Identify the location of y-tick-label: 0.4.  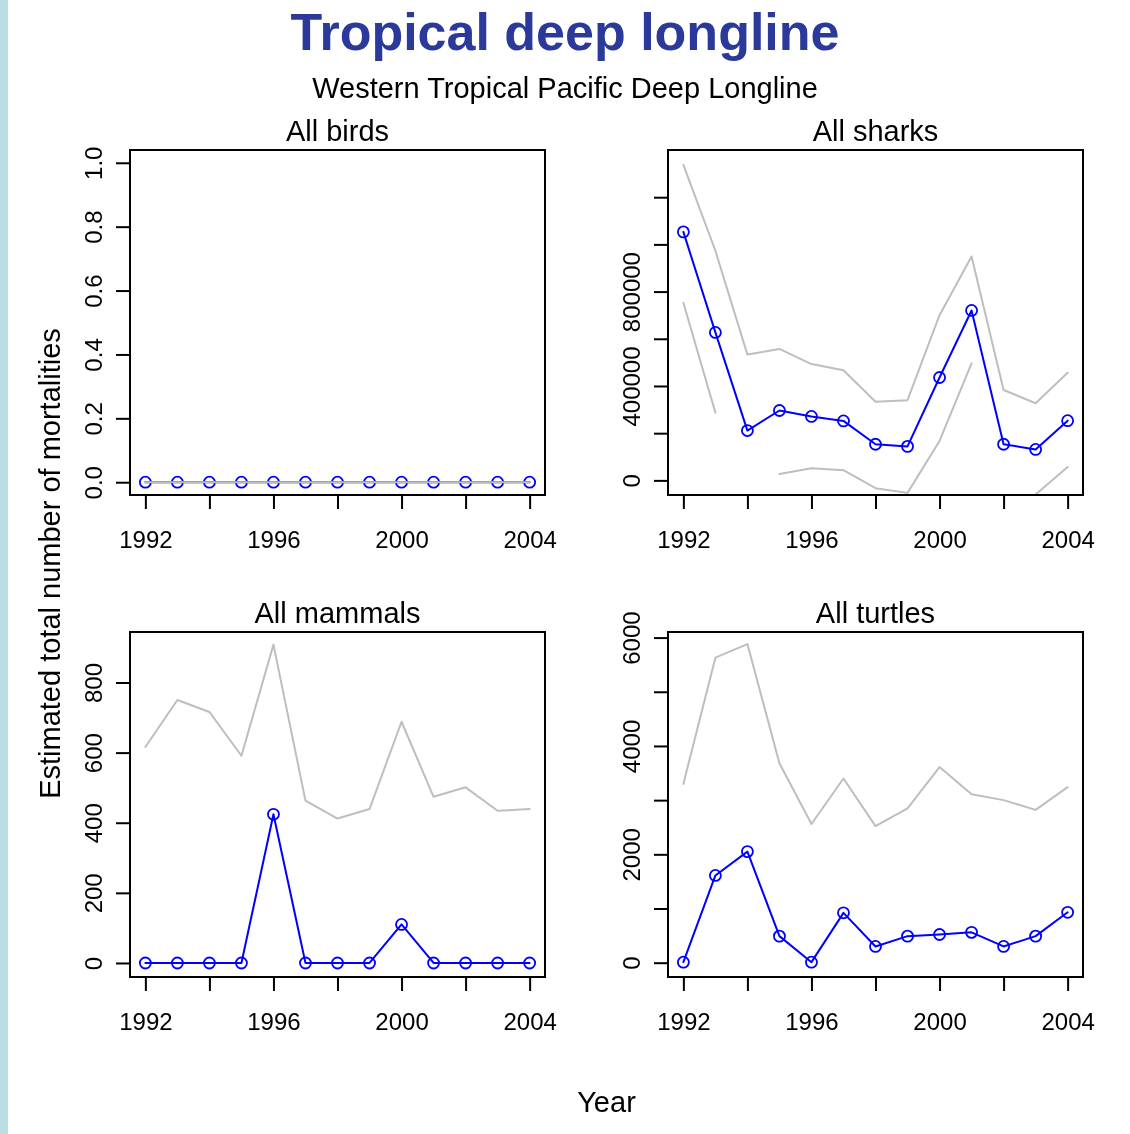
(94, 355).